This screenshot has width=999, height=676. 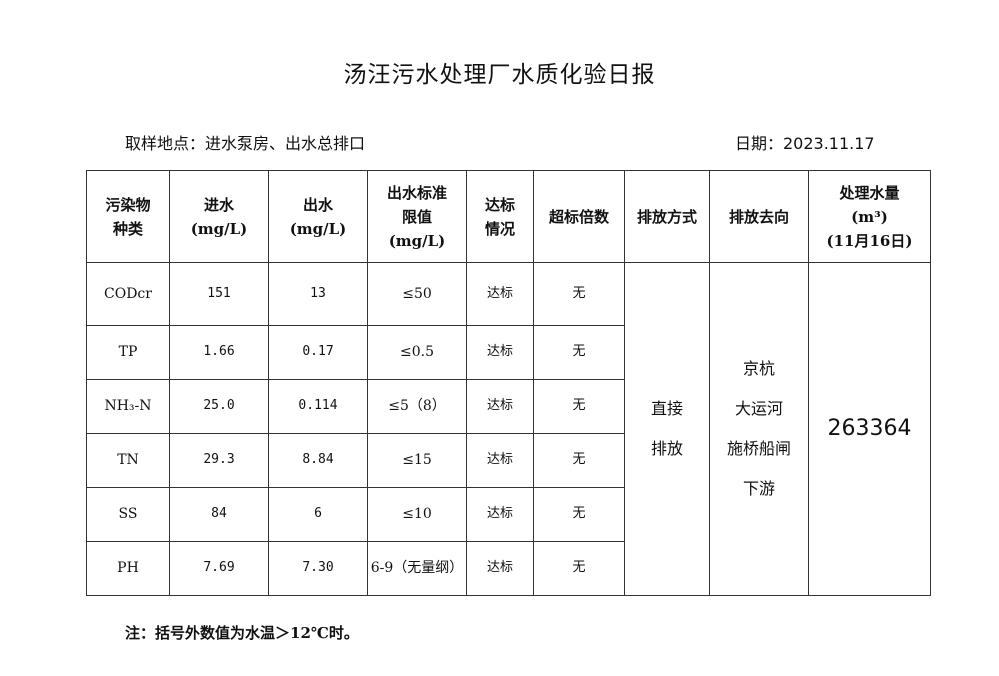 I want to click on h: 污染物, so click(x=128, y=204).